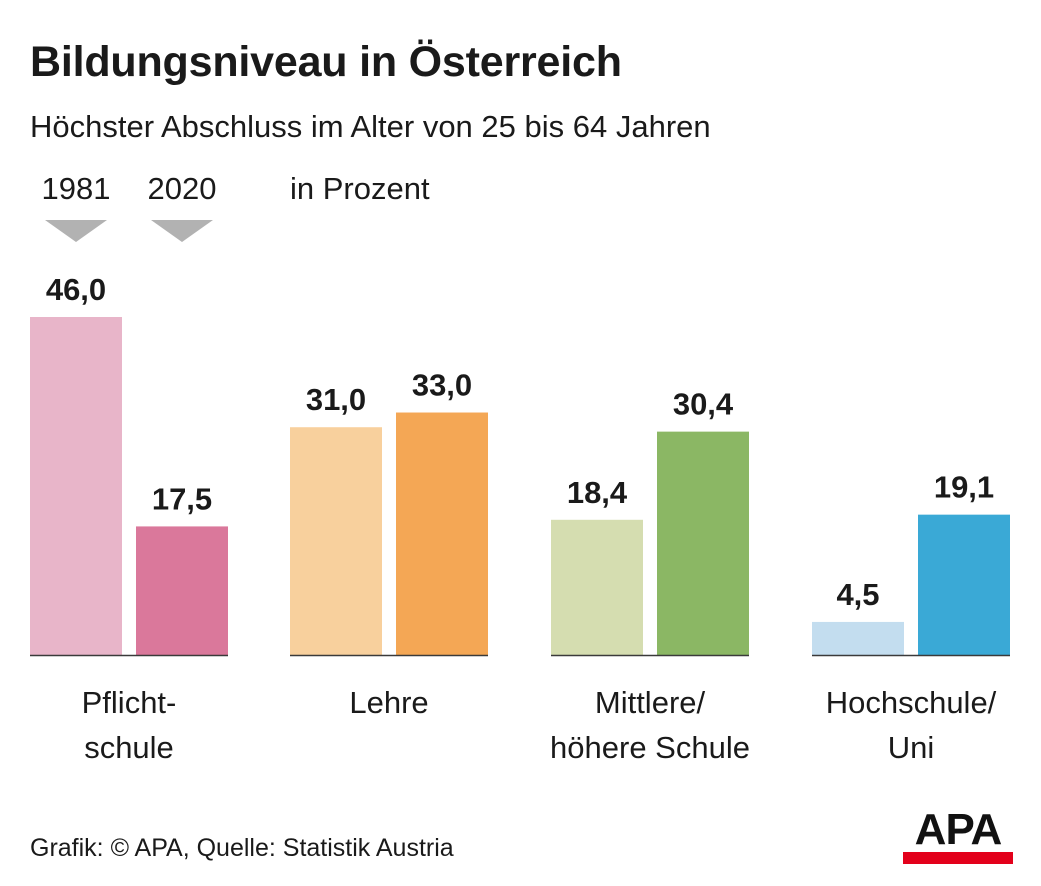  I want to click on value-label-2020-2: 30,4, so click(703, 404).